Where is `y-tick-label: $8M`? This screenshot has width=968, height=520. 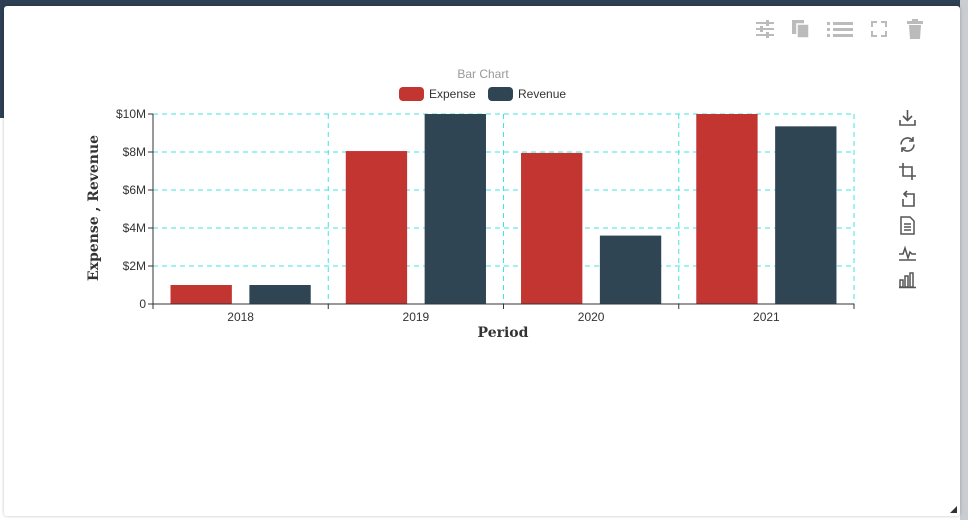 y-tick-label: $8M is located at coordinates (134, 152).